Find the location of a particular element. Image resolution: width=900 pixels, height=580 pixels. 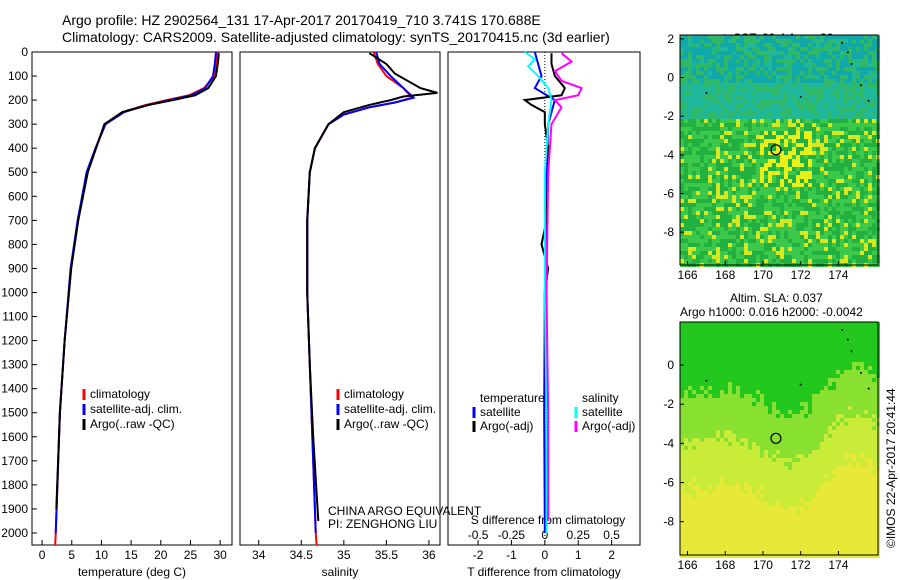

x-tick-label: 36 is located at coordinates (429, 555).